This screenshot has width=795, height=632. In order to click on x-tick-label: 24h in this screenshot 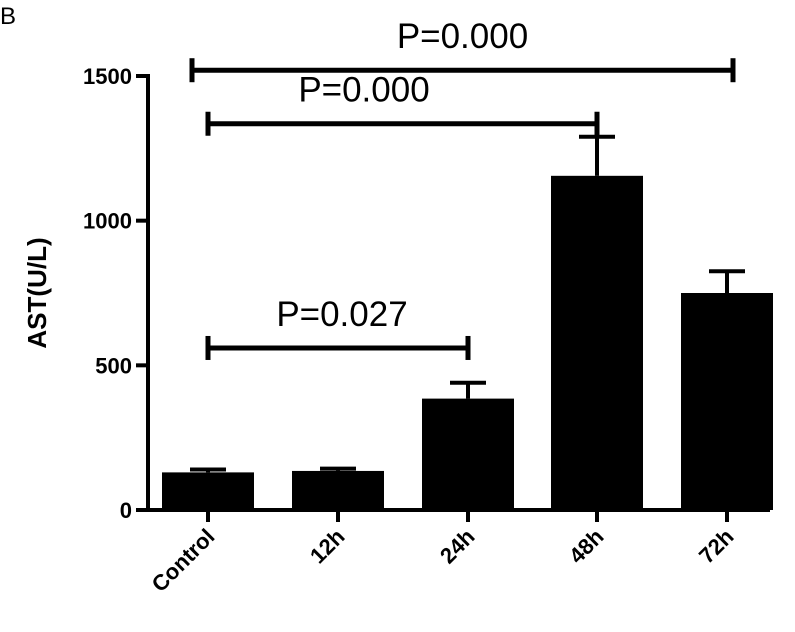, I will do `click(457, 546)`.